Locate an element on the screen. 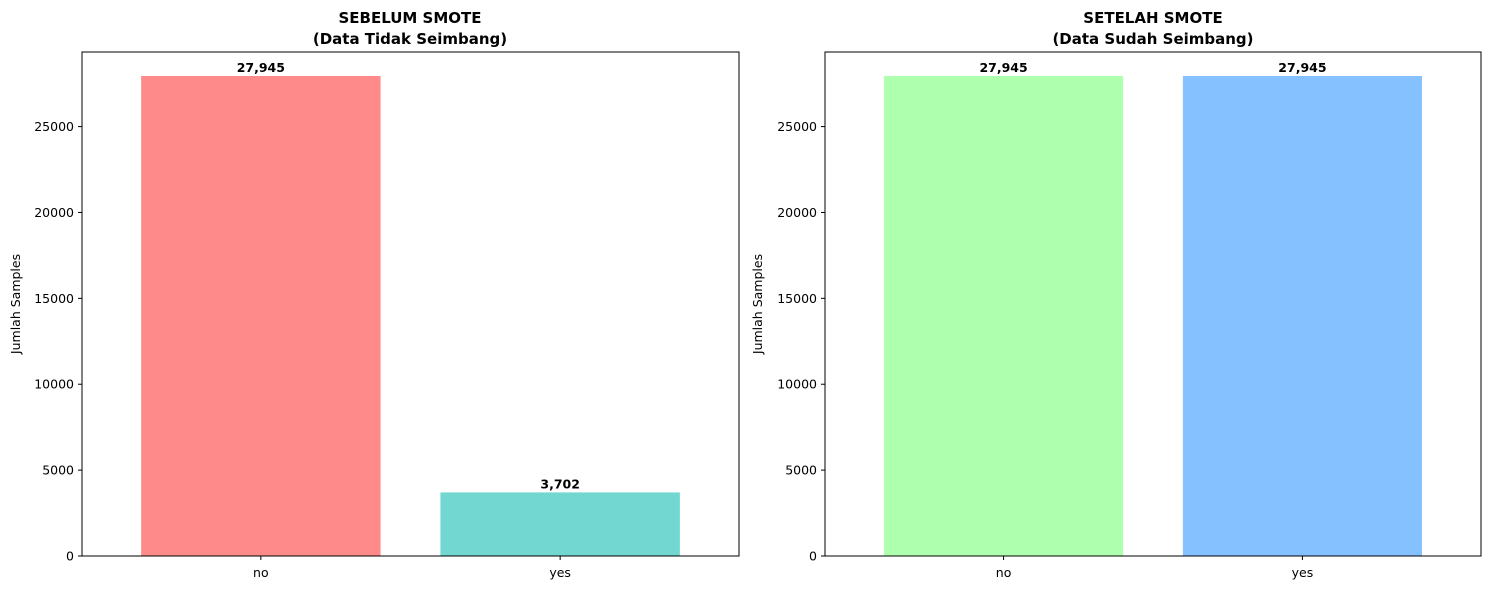 This screenshot has width=1489, height=590. chart-title-line-2: (Data Sudah Seimbang) is located at coordinates (1152, 39).